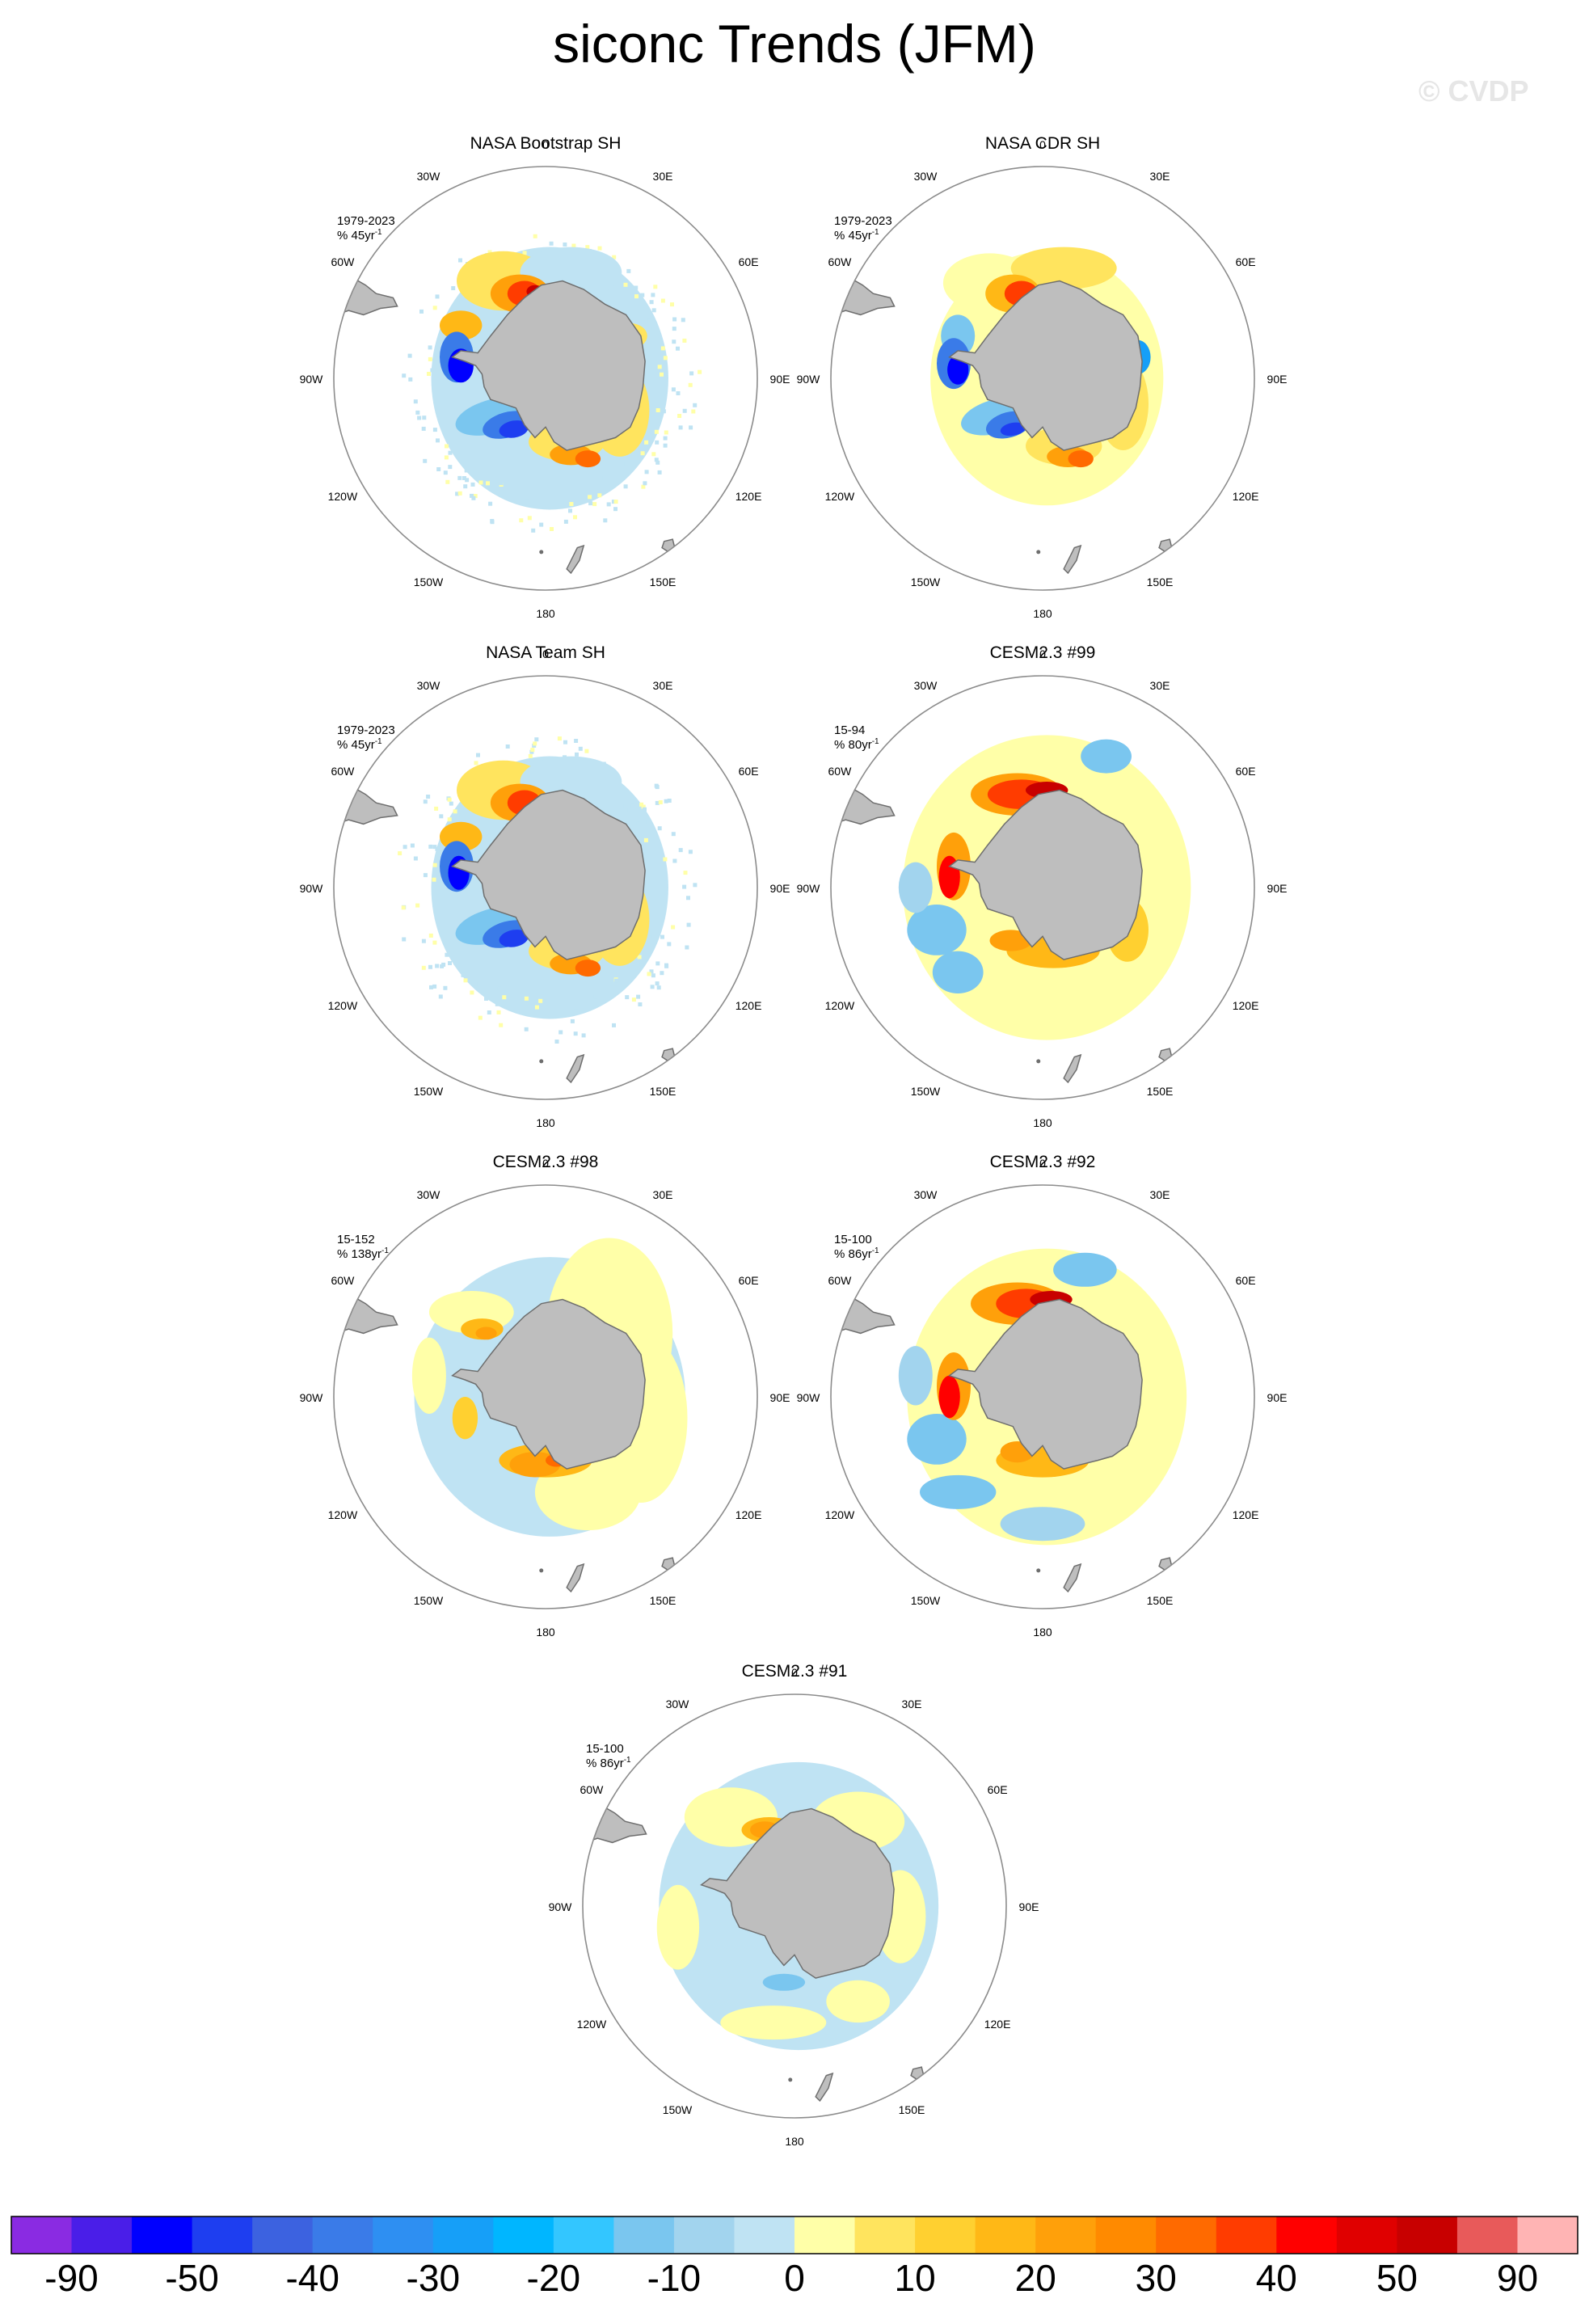 This screenshot has height=2324, width=1589. Describe the element at coordinates (1276, 2278) in the screenshot. I see `colorbar-label: 40` at that location.